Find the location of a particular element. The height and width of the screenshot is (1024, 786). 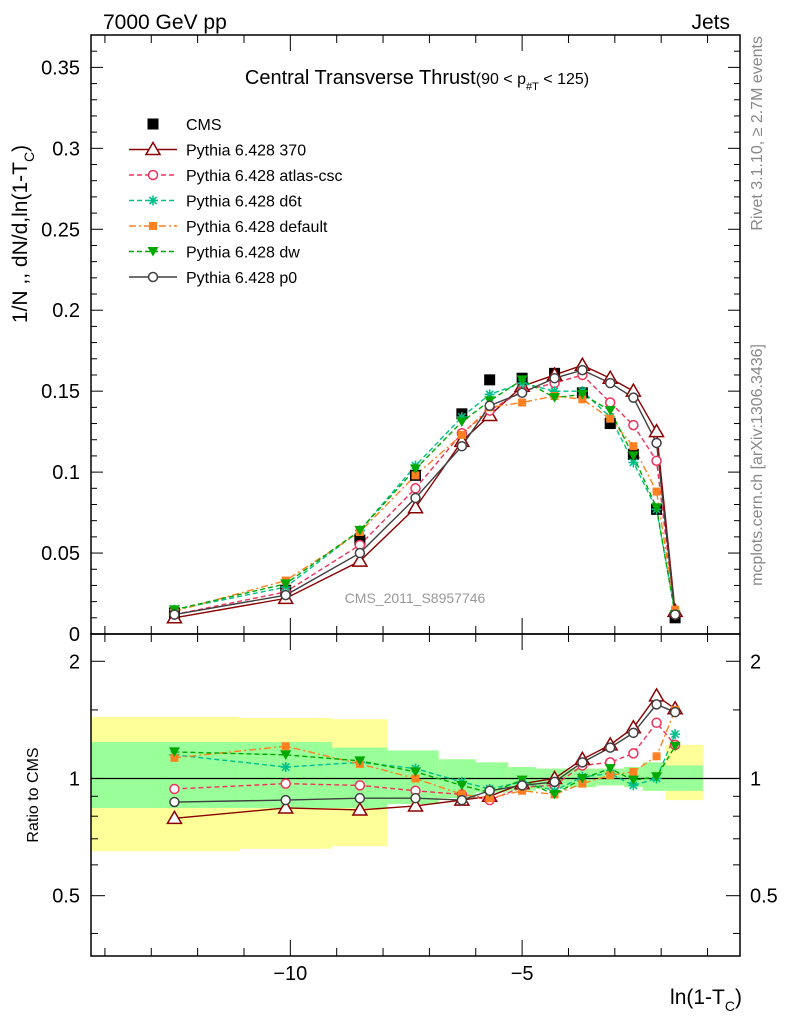

ratio-y-tick-label: 0.5 is located at coordinates (66, 897).